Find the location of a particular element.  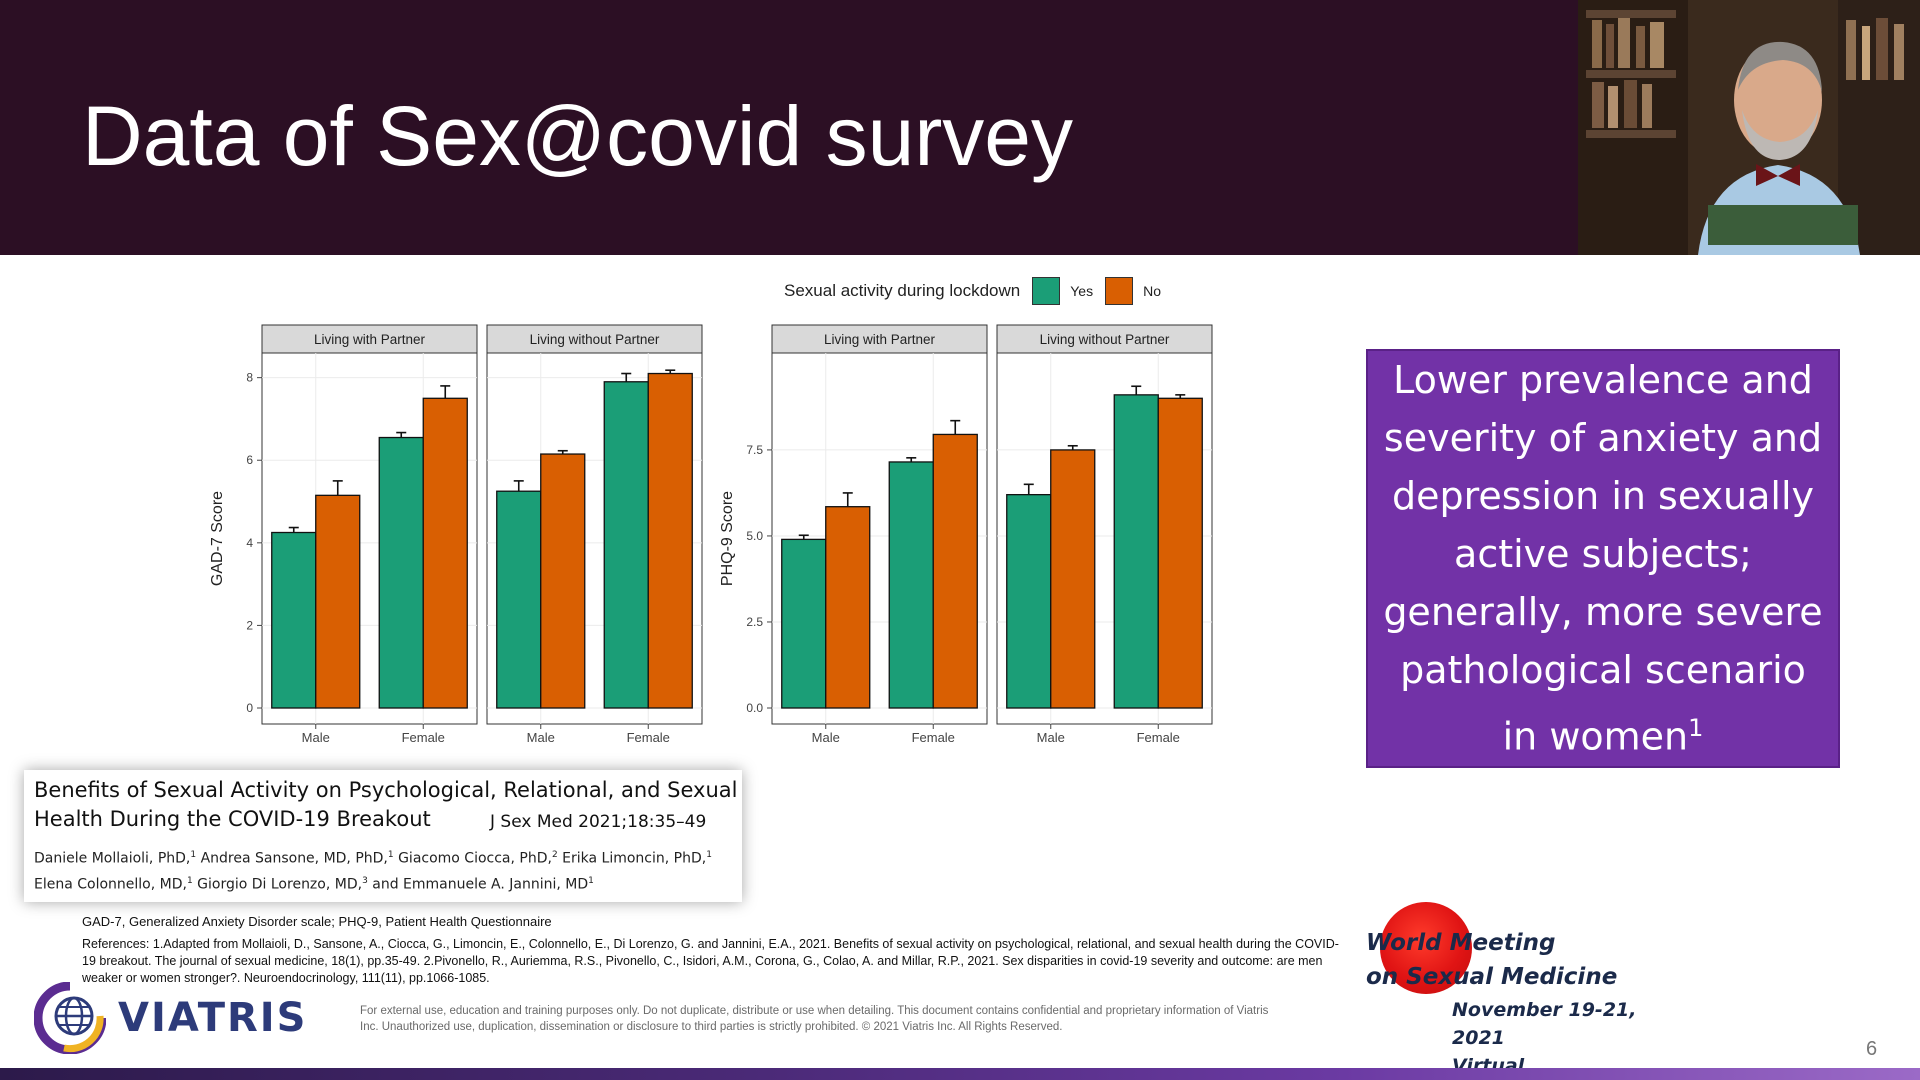

y-tick-label: 0 is located at coordinates (249, 708).